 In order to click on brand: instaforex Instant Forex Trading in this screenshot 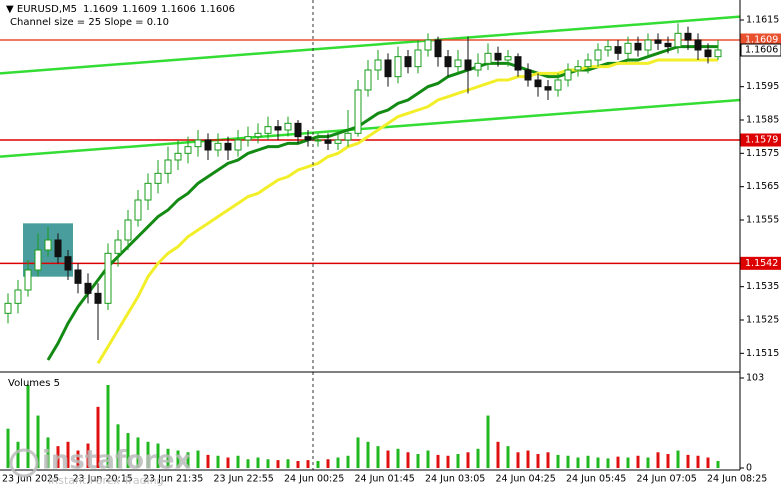, I will do `click(100, 466)`.